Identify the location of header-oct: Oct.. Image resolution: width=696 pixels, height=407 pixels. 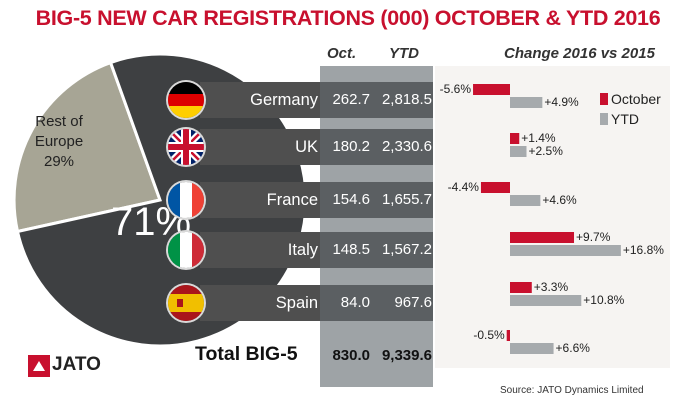
(342, 53).